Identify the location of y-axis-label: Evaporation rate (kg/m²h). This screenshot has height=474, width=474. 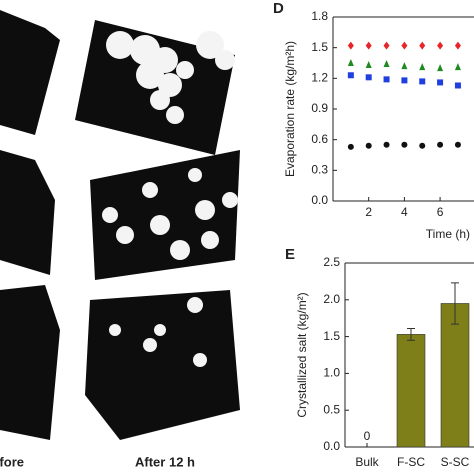
(290, 109).